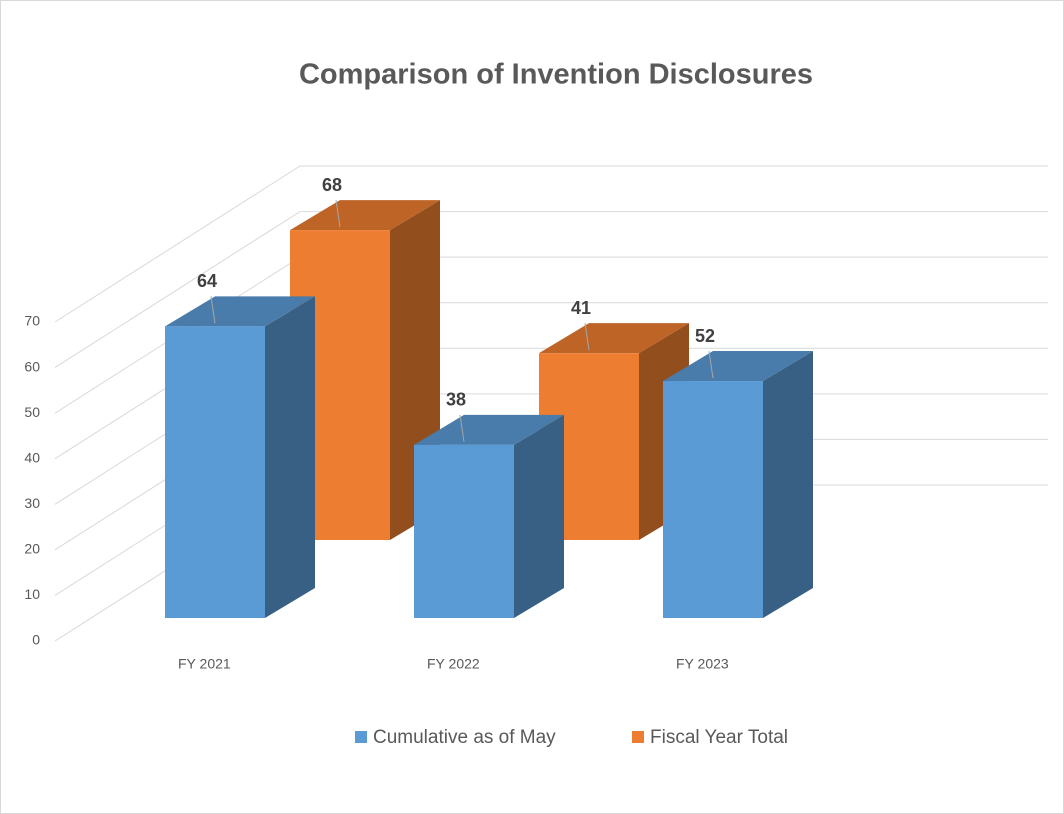 The width and height of the screenshot is (1064, 814). What do you see at coordinates (581, 308) in the screenshot?
I see `data-label: 41` at bounding box center [581, 308].